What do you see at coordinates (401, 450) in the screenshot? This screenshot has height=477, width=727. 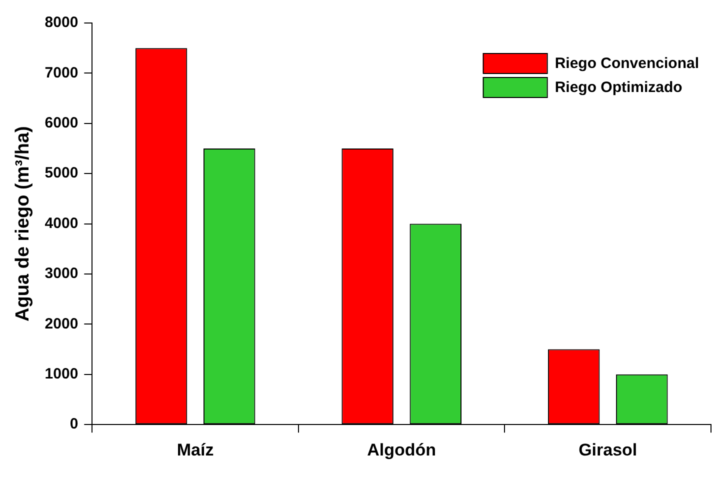 I see `x-tick-label: Algodón` at bounding box center [401, 450].